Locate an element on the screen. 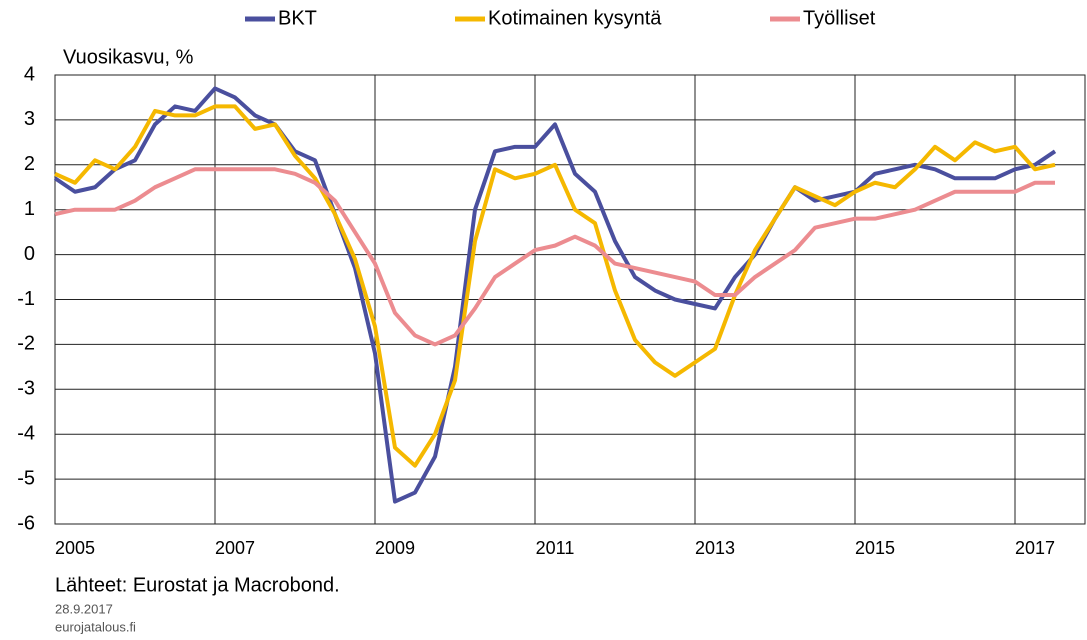  x-tick-label: 2017 is located at coordinates (1035, 548).